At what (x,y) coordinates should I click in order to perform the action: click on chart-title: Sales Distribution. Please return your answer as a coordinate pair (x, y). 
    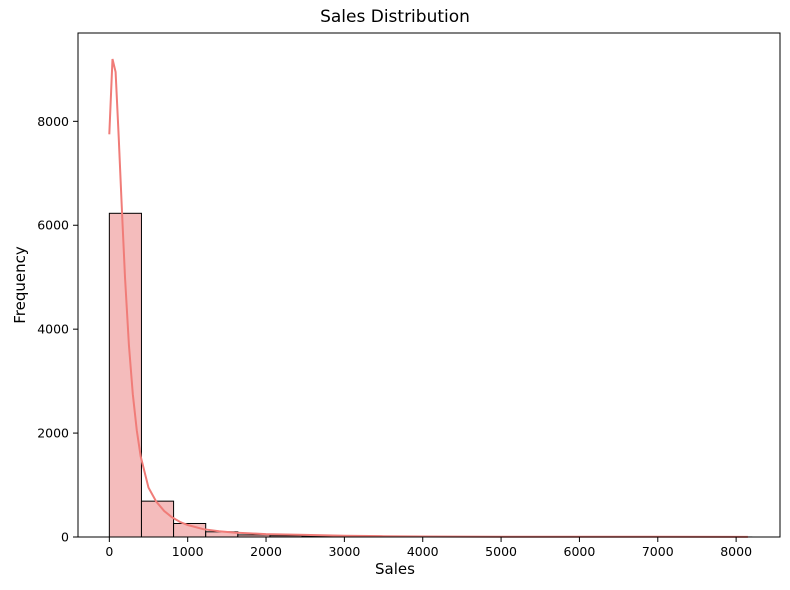
    Looking at the image, I should click on (395, 17).